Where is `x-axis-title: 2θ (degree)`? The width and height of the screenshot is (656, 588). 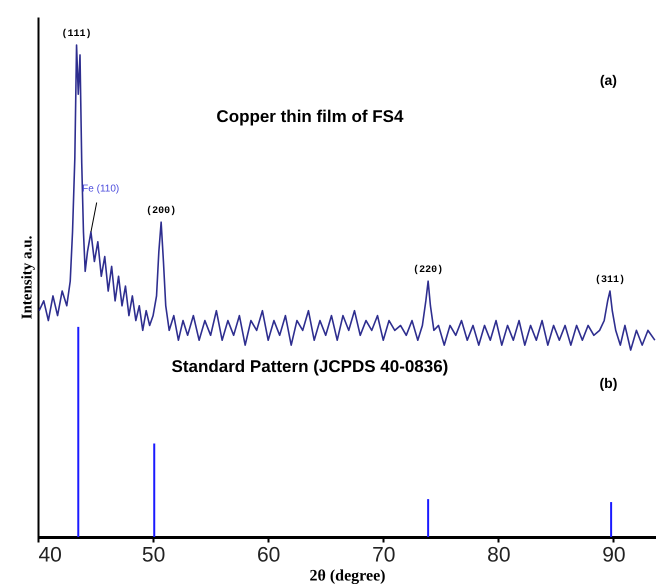 x-axis-title: 2θ (degree) is located at coordinates (347, 576).